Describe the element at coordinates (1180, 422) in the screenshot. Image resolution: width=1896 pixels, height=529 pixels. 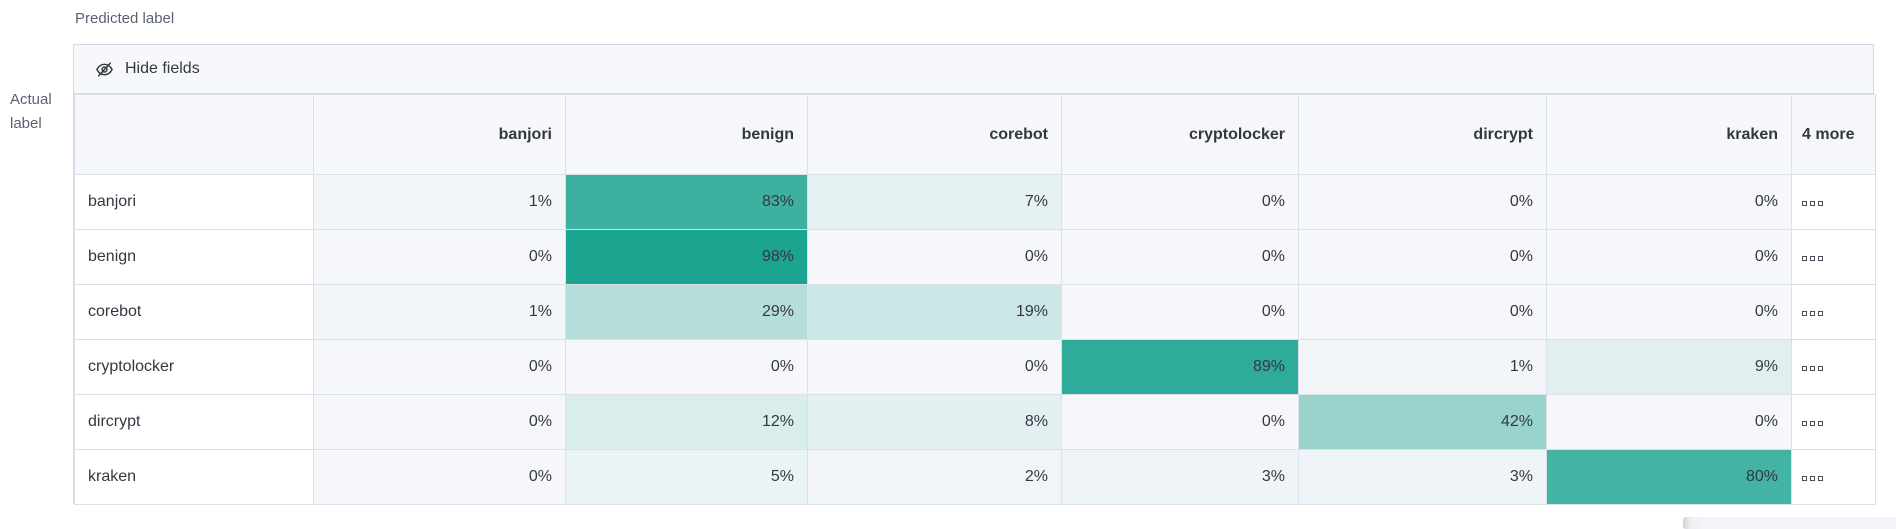
I see `matrix-cell-dircrypt-cryptolocker: 0%` at that location.